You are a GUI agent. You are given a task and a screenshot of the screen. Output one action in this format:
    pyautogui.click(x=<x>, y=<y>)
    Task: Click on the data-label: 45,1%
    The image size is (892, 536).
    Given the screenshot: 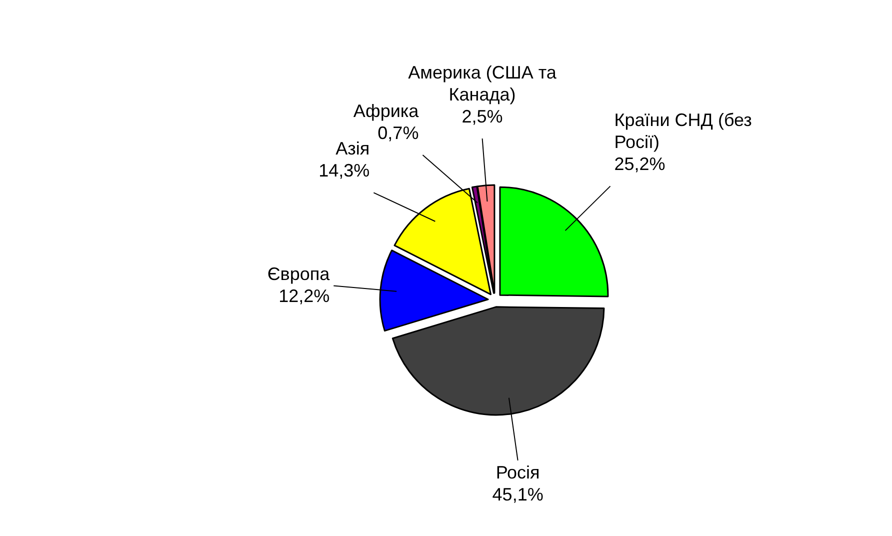 What is the action you would take?
    pyautogui.click(x=518, y=494)
    